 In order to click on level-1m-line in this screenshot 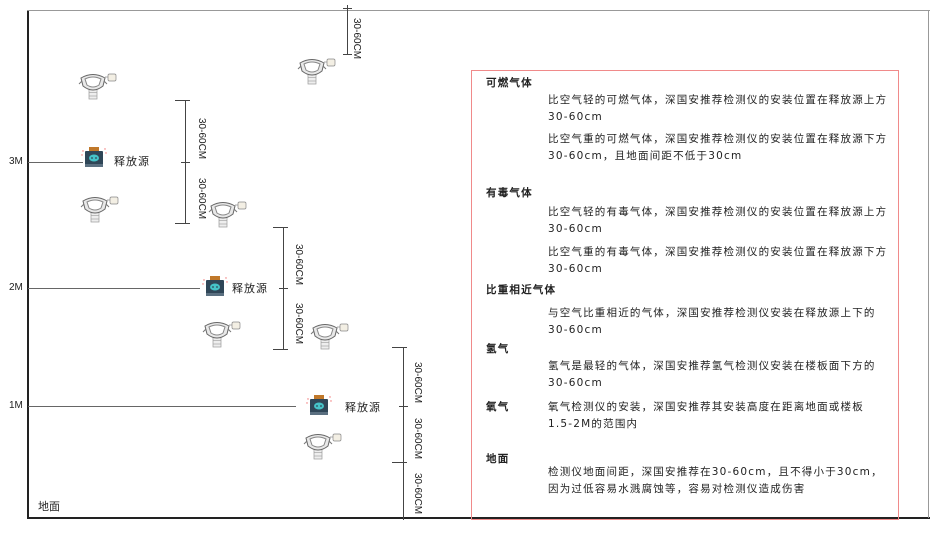, I will do `click(162, 406)`.